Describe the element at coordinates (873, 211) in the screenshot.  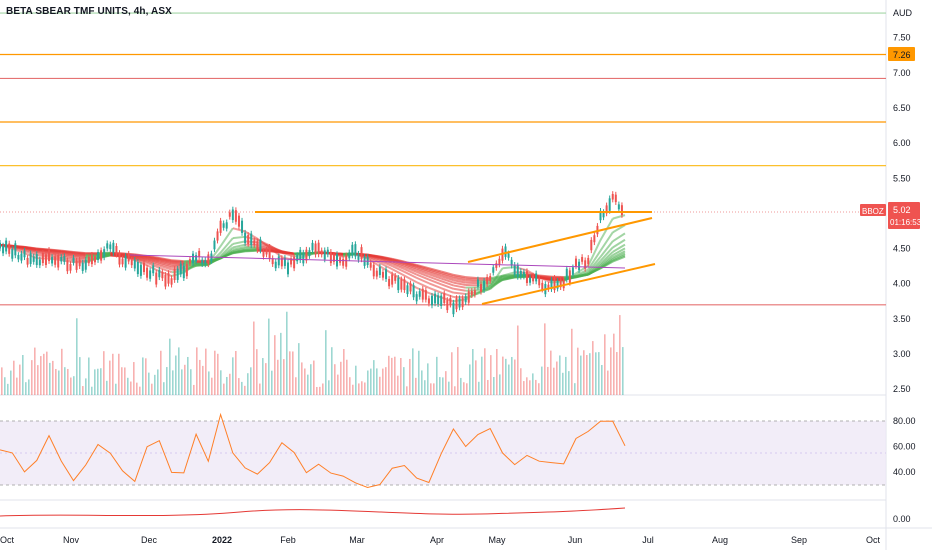
I see `symbol-label: BBOZ` at that location.